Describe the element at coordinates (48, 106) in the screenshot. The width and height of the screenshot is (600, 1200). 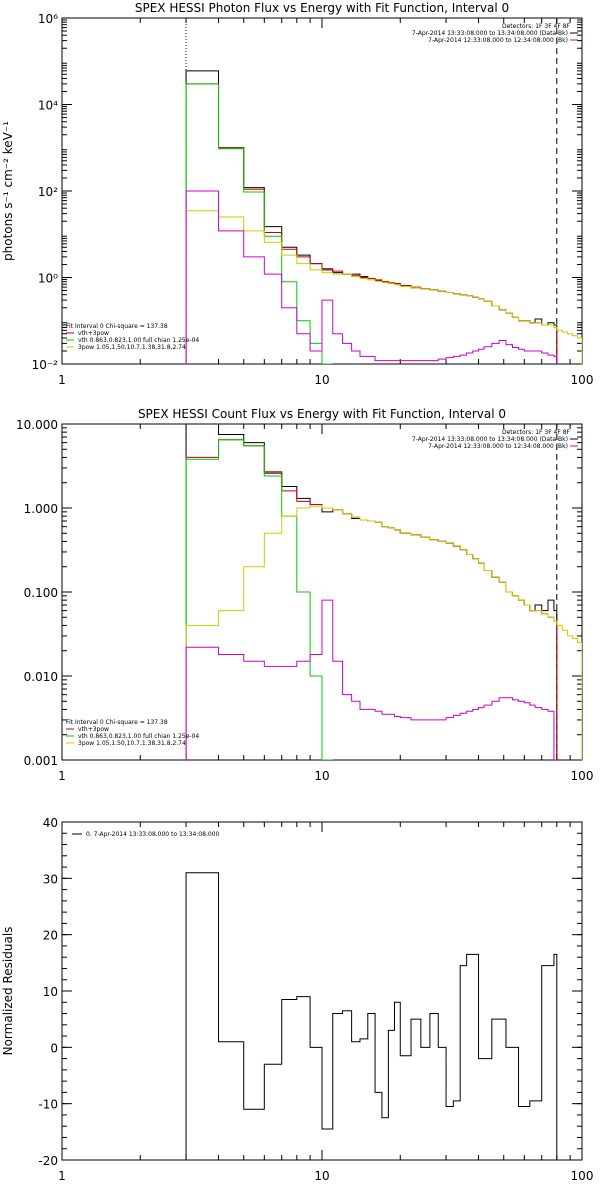
I see `y-tick-label: 10⁴` at that location.